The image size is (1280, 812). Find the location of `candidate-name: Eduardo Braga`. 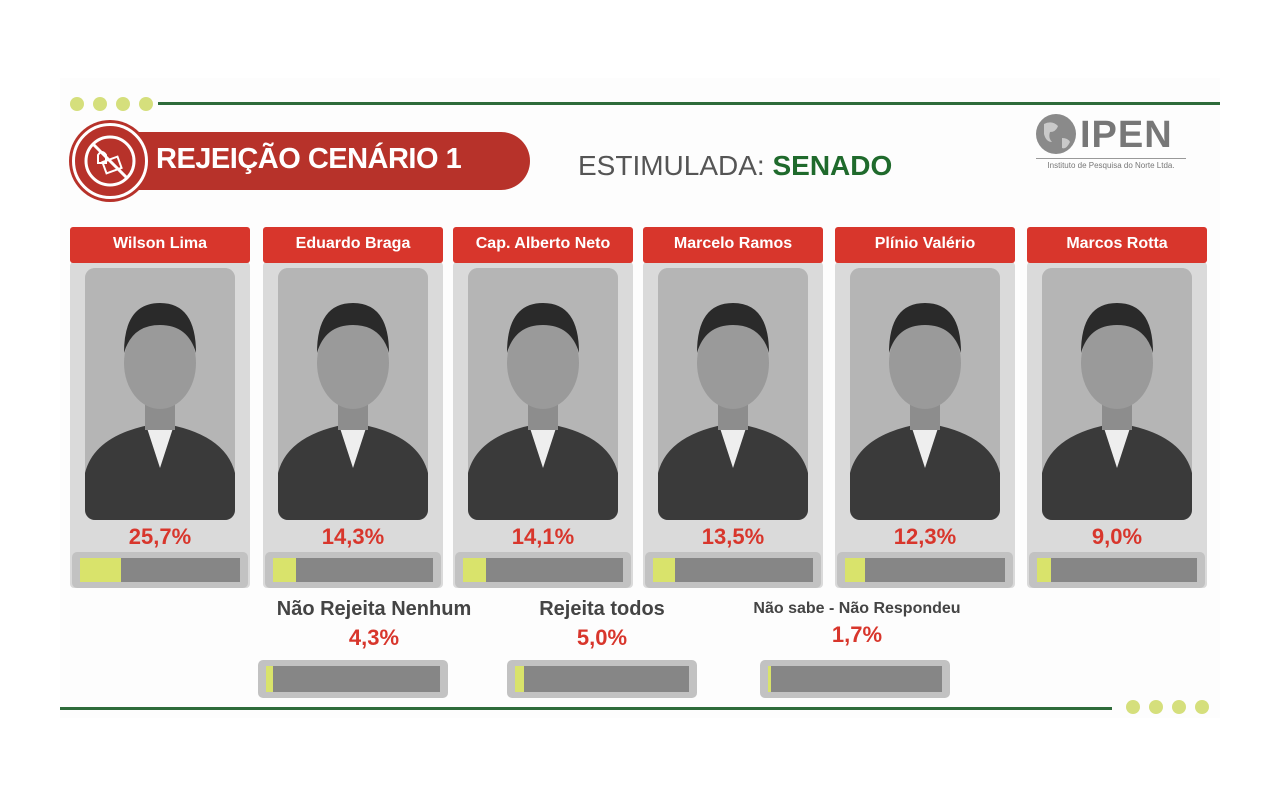

candidate-name: Eduardo Braga is located at coordinates (353, 245).